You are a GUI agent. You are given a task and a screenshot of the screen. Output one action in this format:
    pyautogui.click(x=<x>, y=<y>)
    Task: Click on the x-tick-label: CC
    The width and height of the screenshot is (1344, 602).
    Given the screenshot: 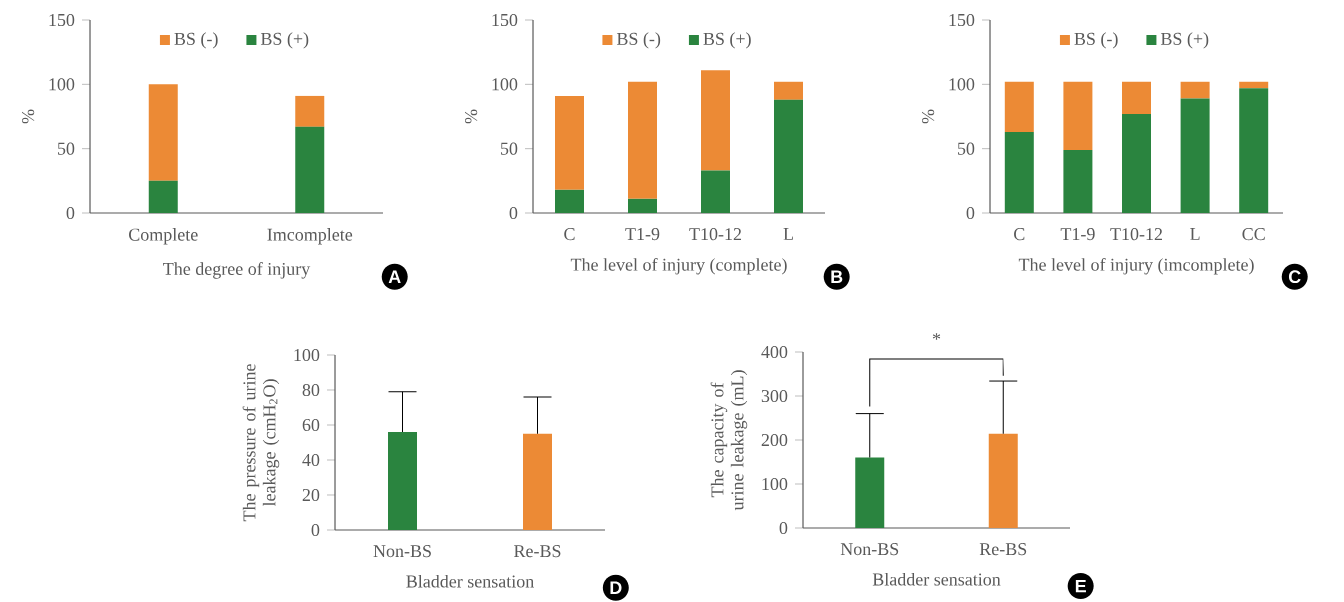 What is the action you would take?
    pyautogui.click(x=1253, y=234)
    